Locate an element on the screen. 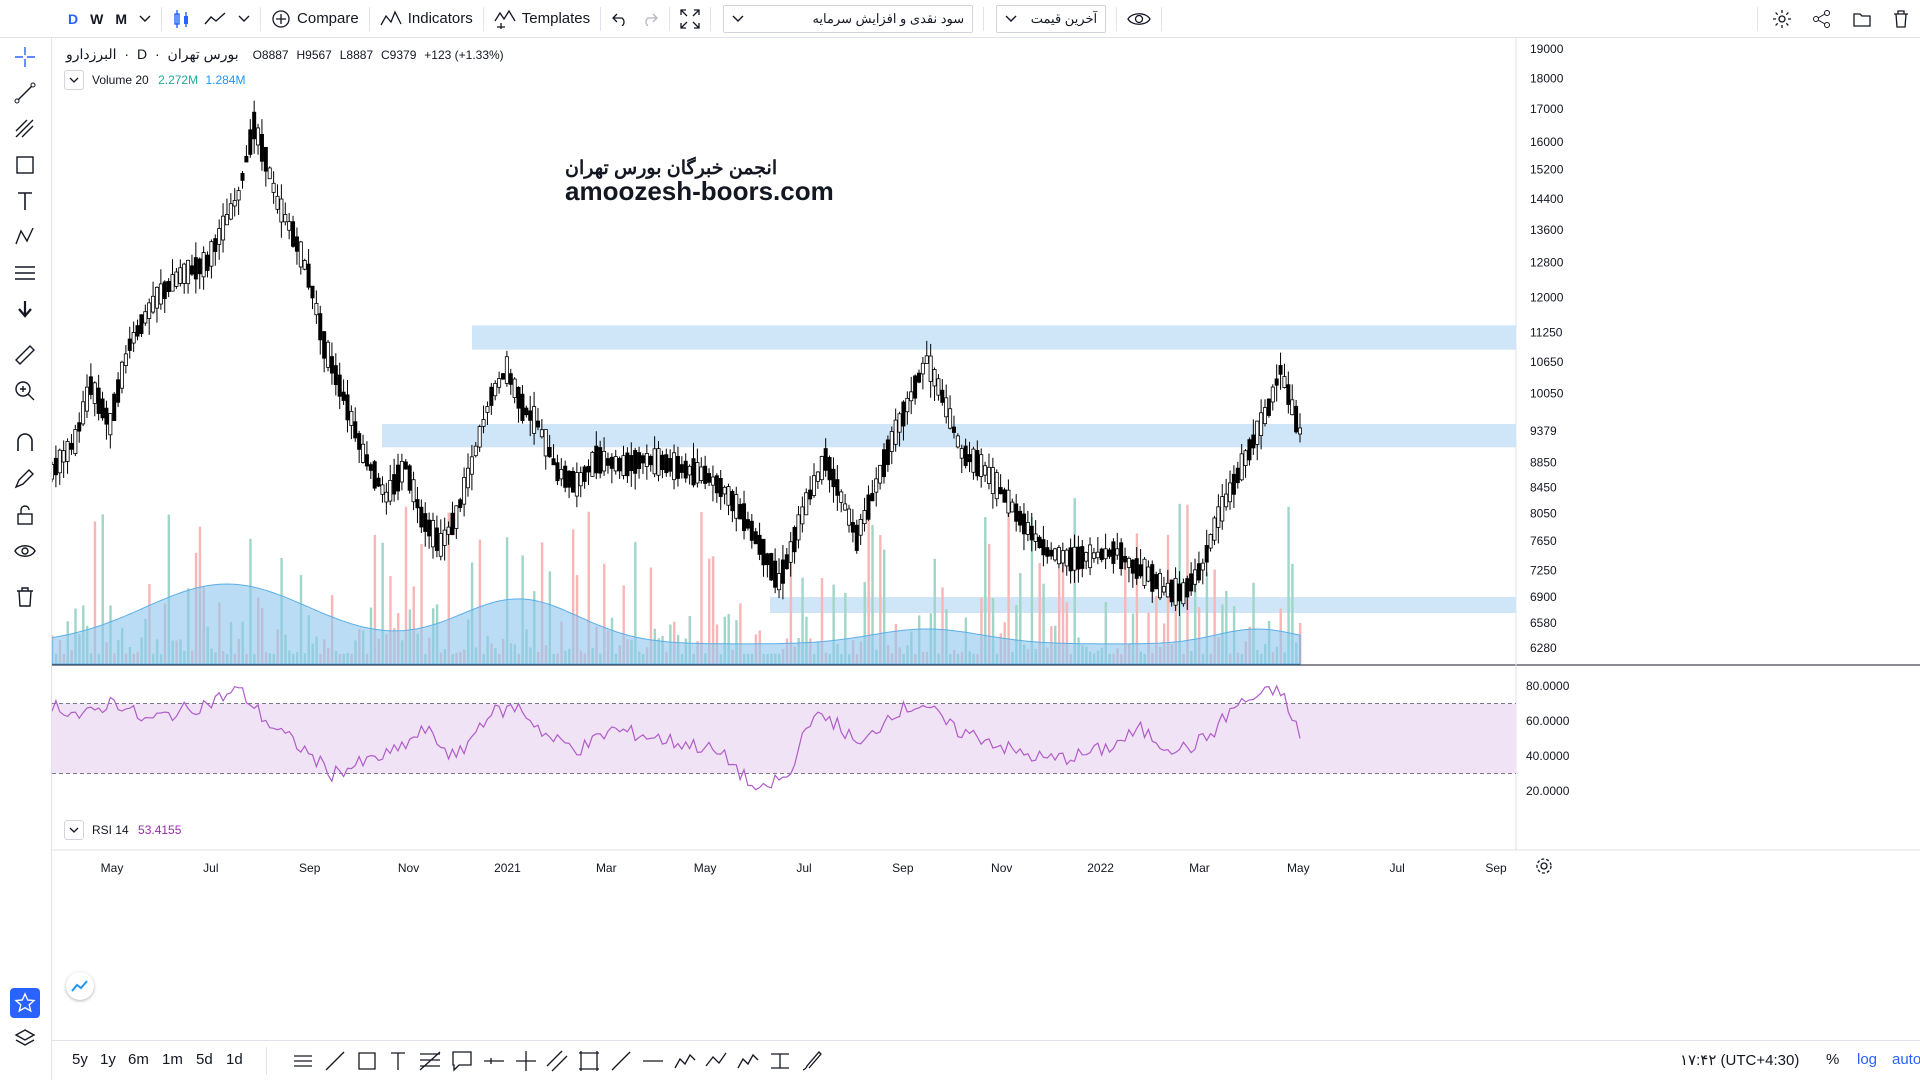 This screenshot has width=1920, height=1080. frame-tool is located at coordinates (589, 1061).